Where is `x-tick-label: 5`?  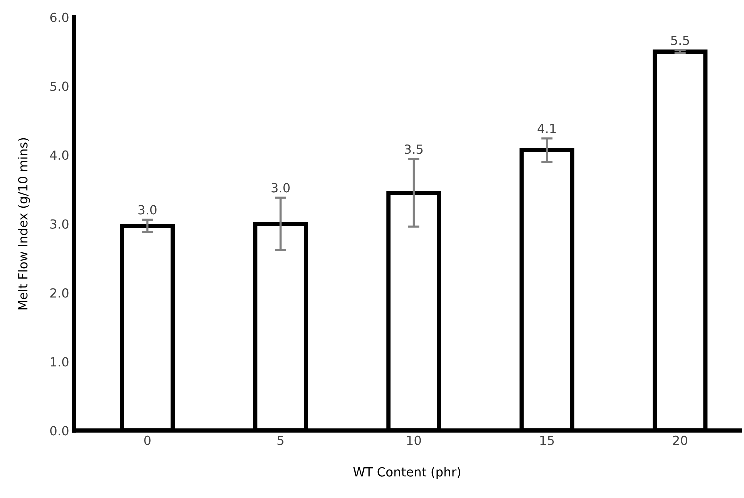
x-tick-label: 5 is located at coordinates (281, 441).